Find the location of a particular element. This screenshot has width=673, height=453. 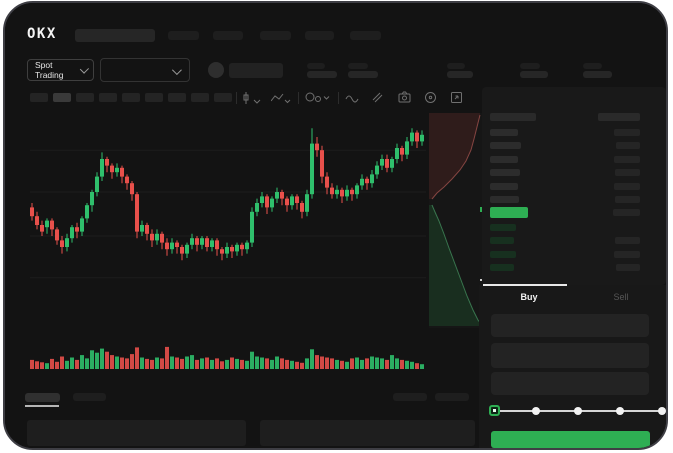

line-type-icon is located at coordinates (281, 98).